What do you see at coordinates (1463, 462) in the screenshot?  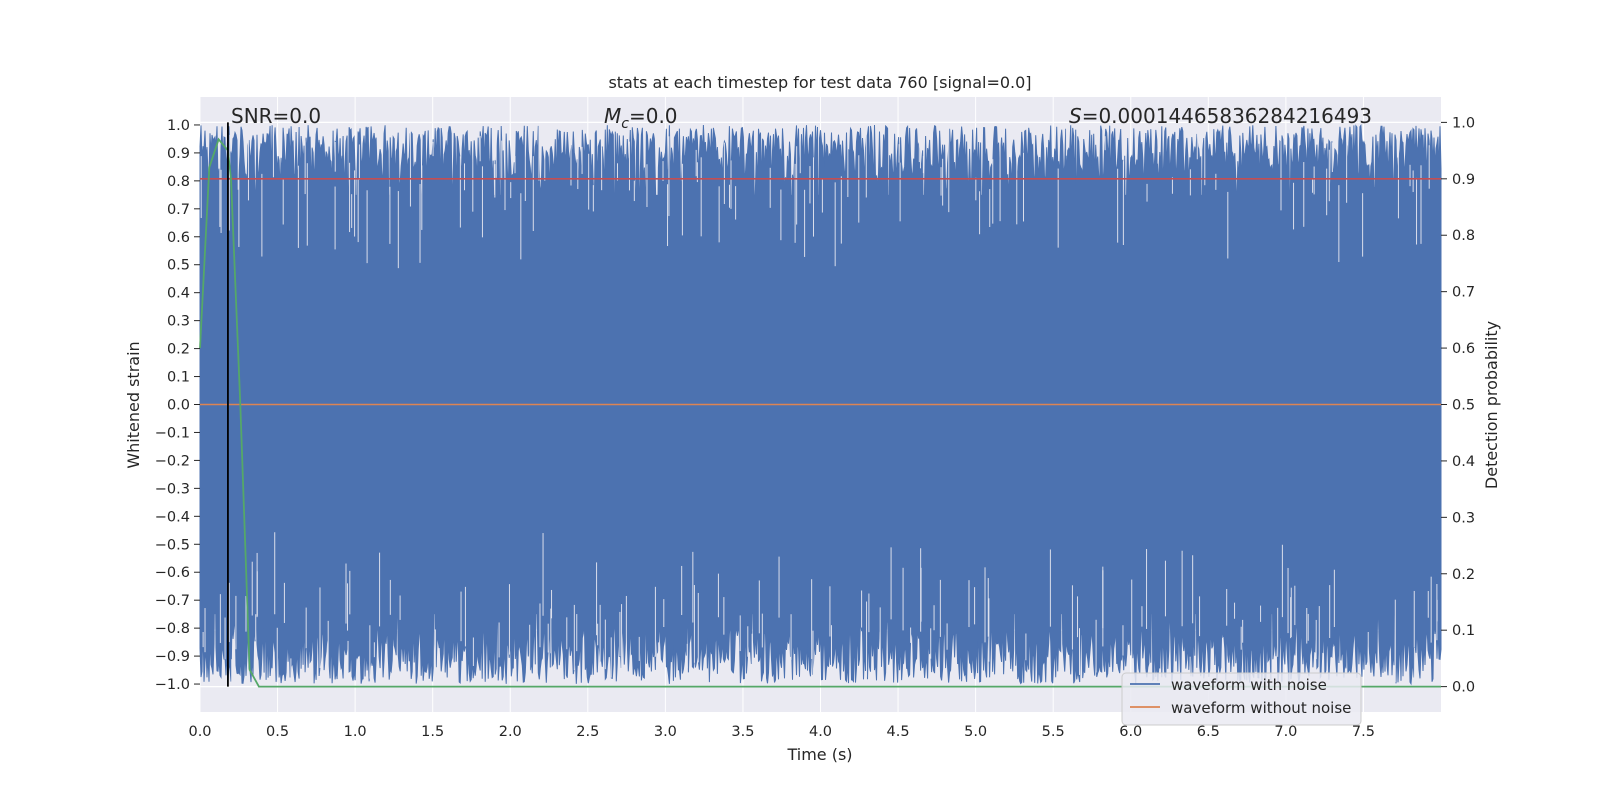 I see `right-tick-label: 0.4` at bounding box center [1463, 462].